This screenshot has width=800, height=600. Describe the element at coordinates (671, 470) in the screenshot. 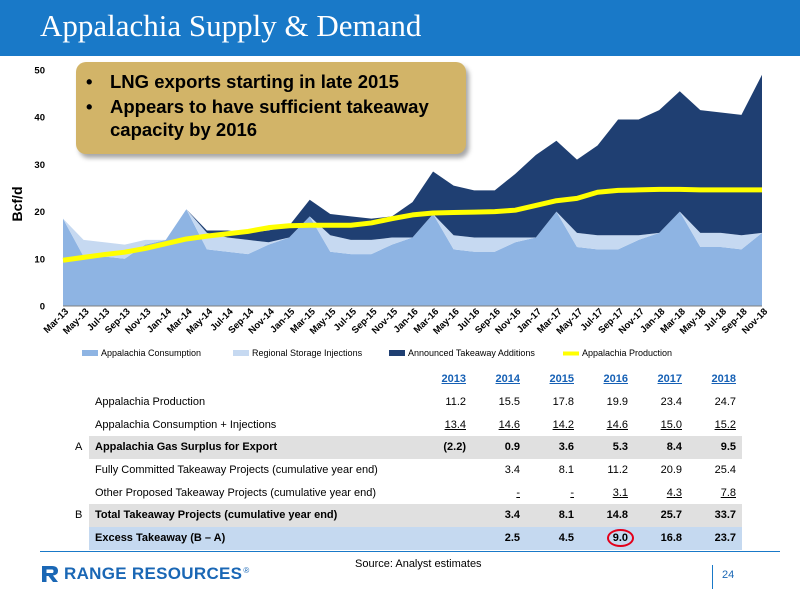

I see `table-cell: 20.9` at that location.